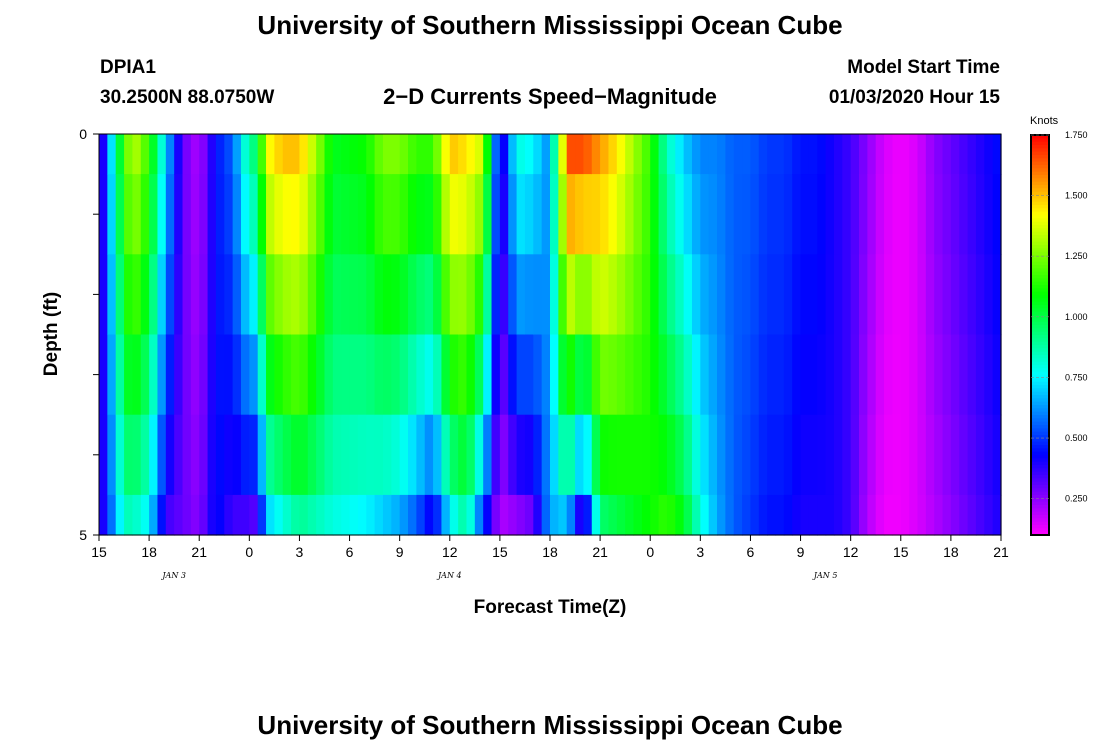 This screenshot has width=1100, height=750. Describe the element at coordinates (449, 575) in the screenshot. I see `day-label: JAN 4` at that location.